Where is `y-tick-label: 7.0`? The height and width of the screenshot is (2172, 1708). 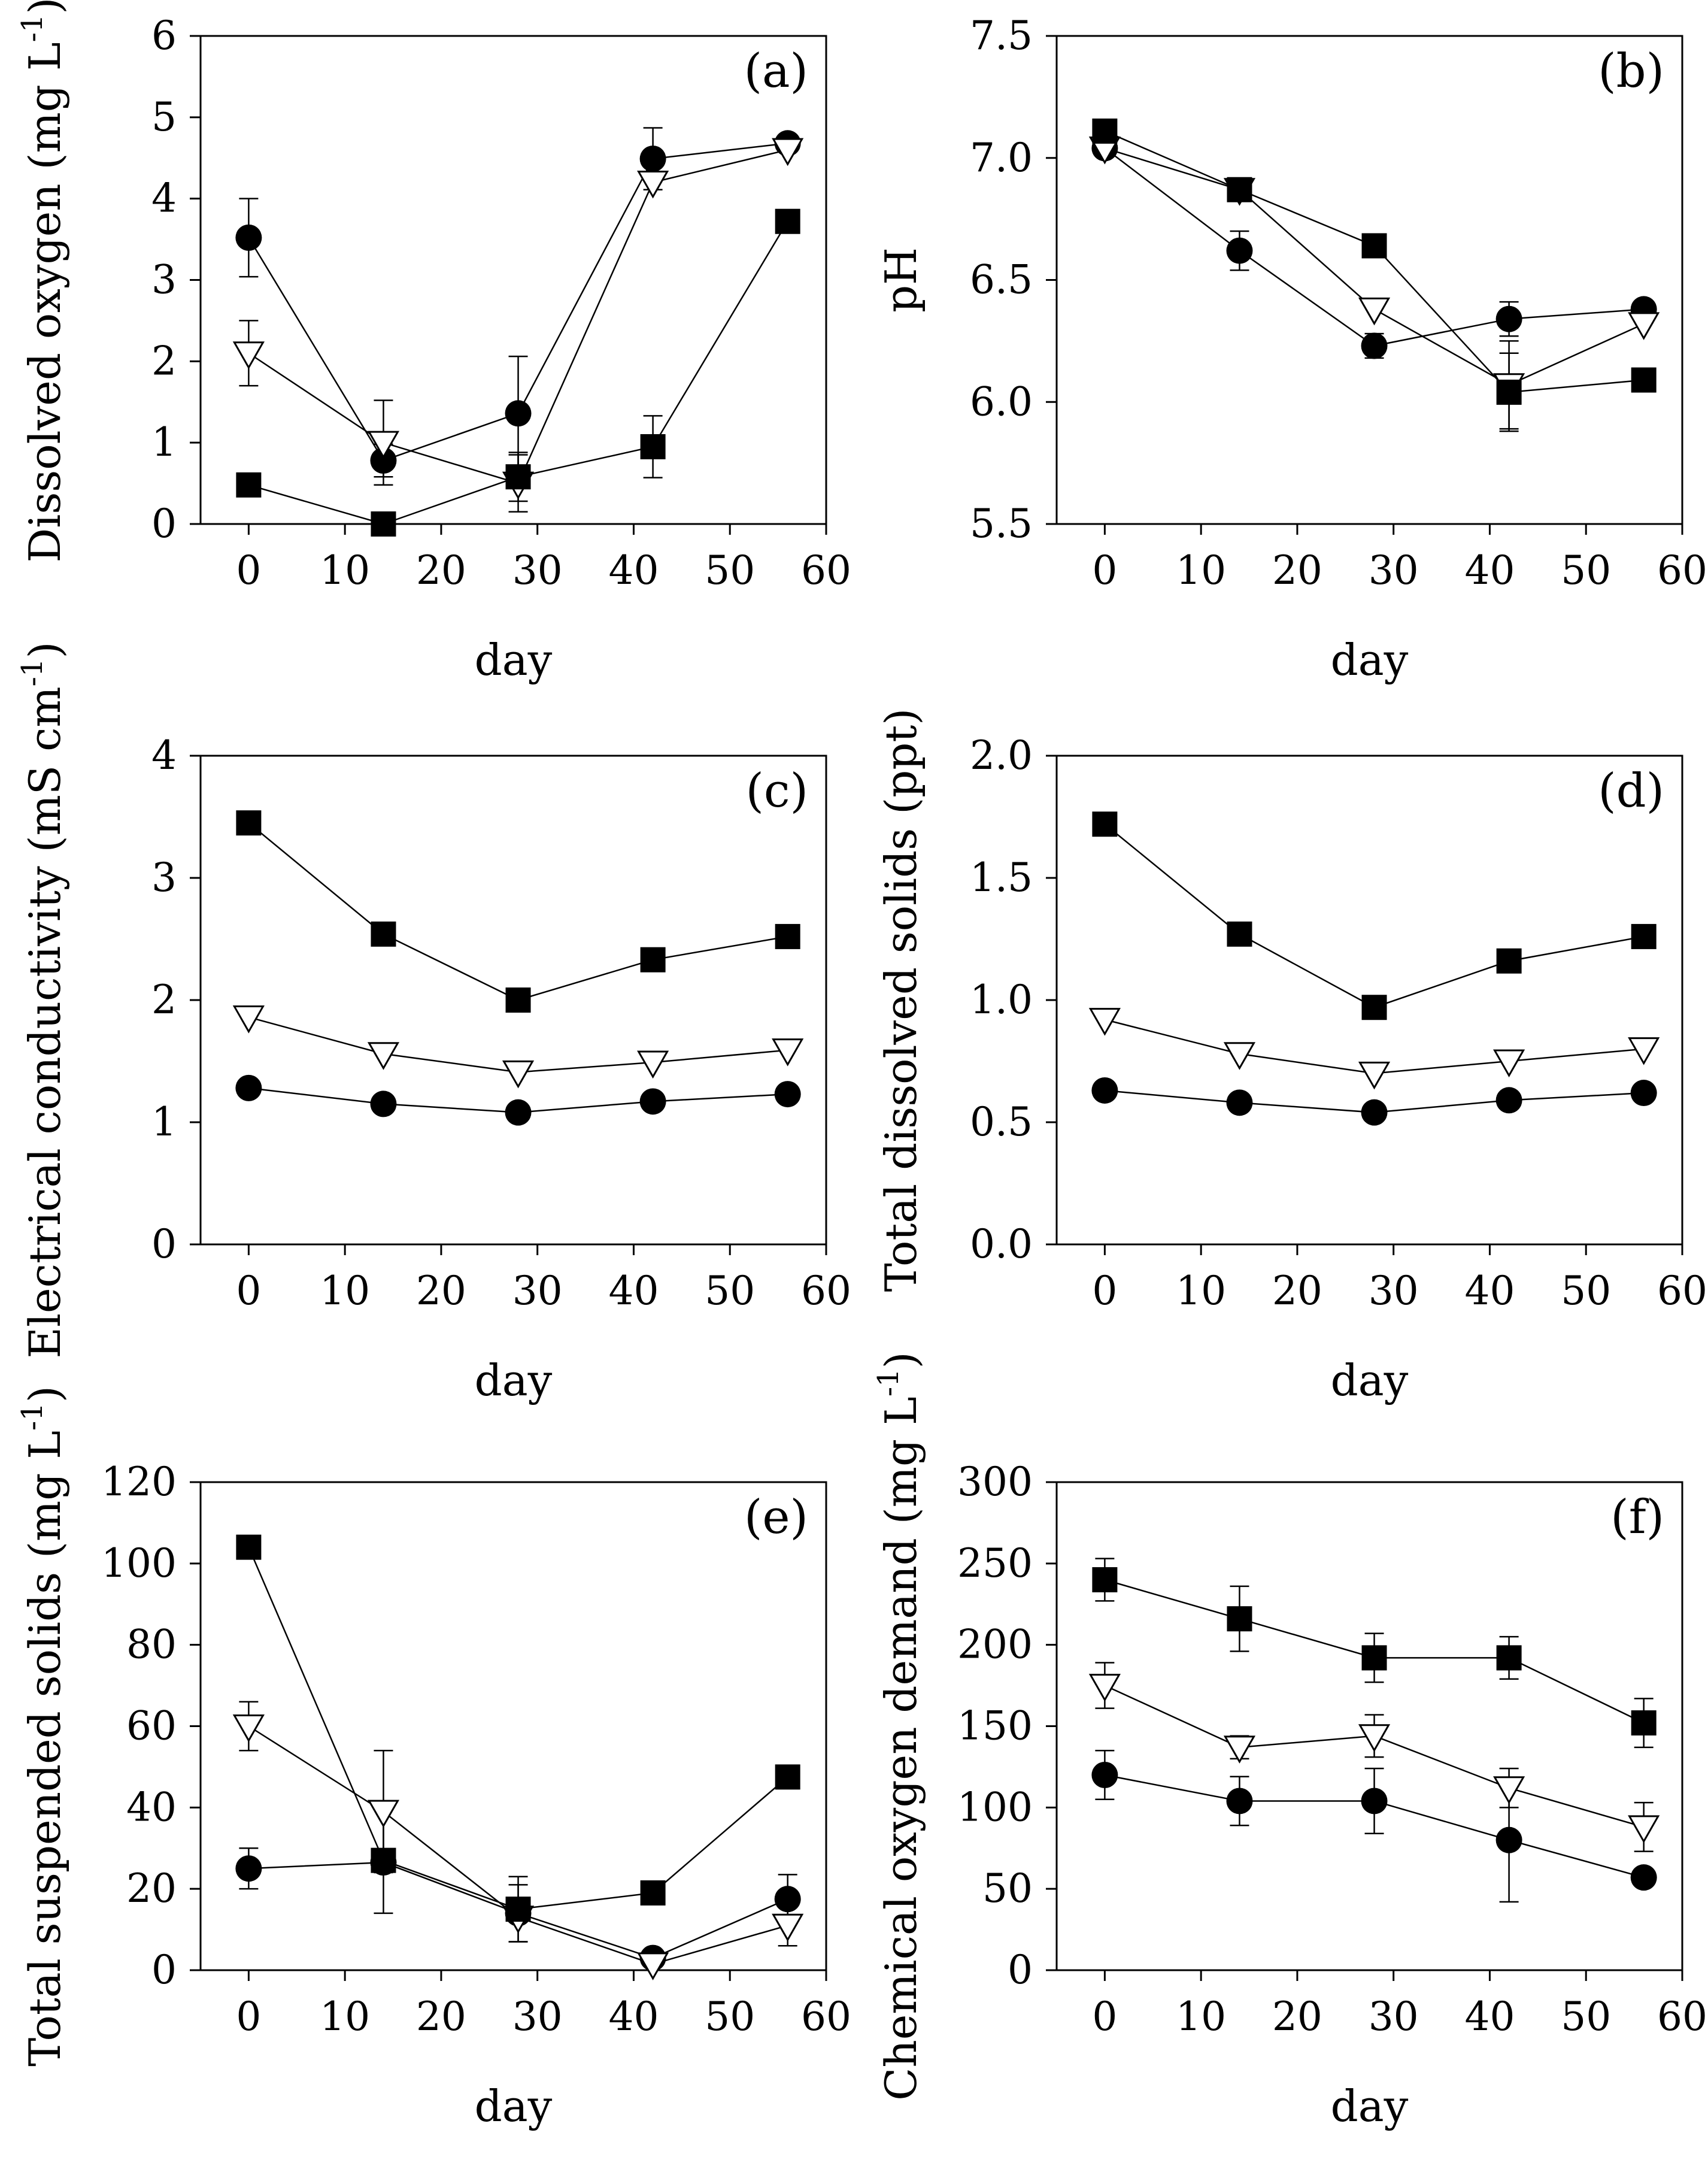
y-tick-label: 7.0 is located at coordinates (1001, 158).